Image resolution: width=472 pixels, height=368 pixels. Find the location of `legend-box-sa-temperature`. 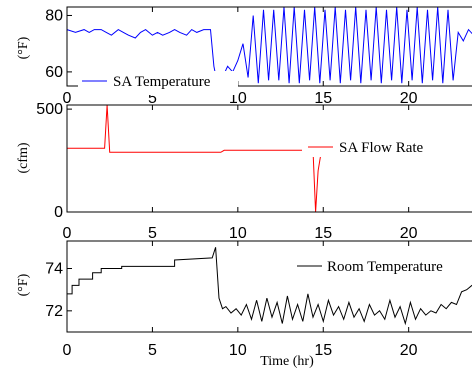

legend-box-sa-temperature is located at coordinates (158, 83).